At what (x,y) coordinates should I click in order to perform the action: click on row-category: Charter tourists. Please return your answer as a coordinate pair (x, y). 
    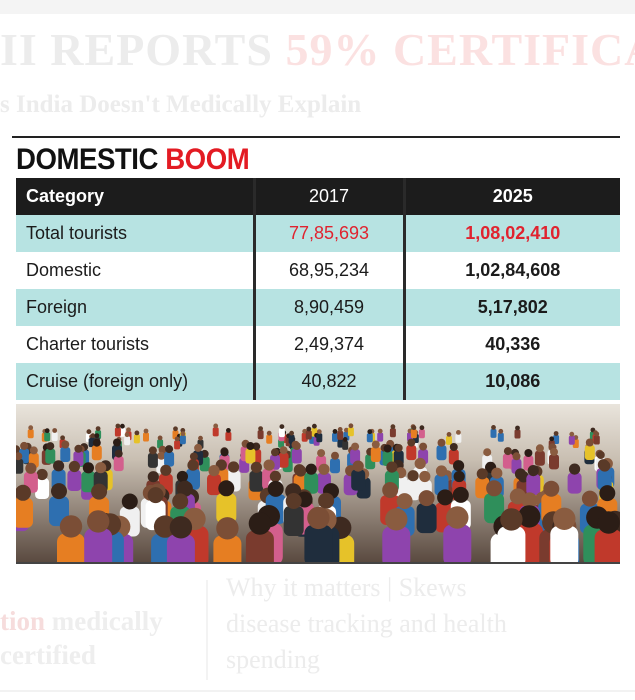
    Looking at the image, I should click on (135, 344).